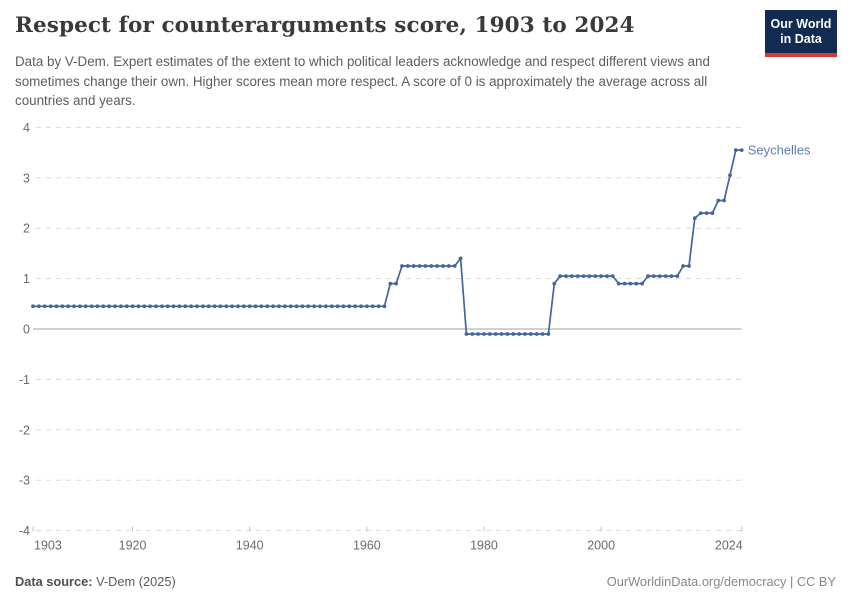  I want to click on credit-link: OurWorldinData.org/democracy | CC BY, so click(721, 581).